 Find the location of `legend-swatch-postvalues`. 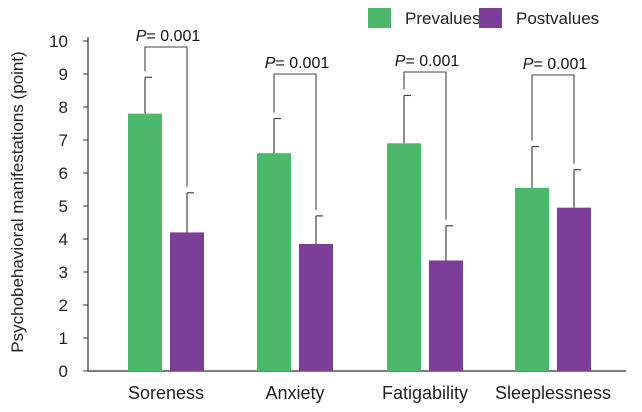

legend-swatch-postvalues is located at coordinates (490, 18).